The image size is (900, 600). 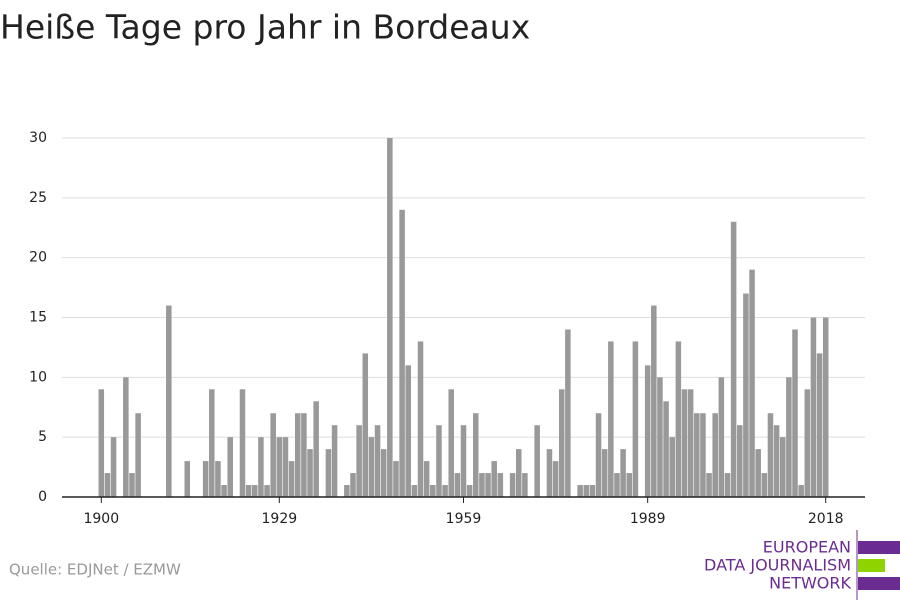 What do you see at coordinates (42, 497) in the screenshot?
I see `y-tick-label: 0` at bounding box center [42, 497].